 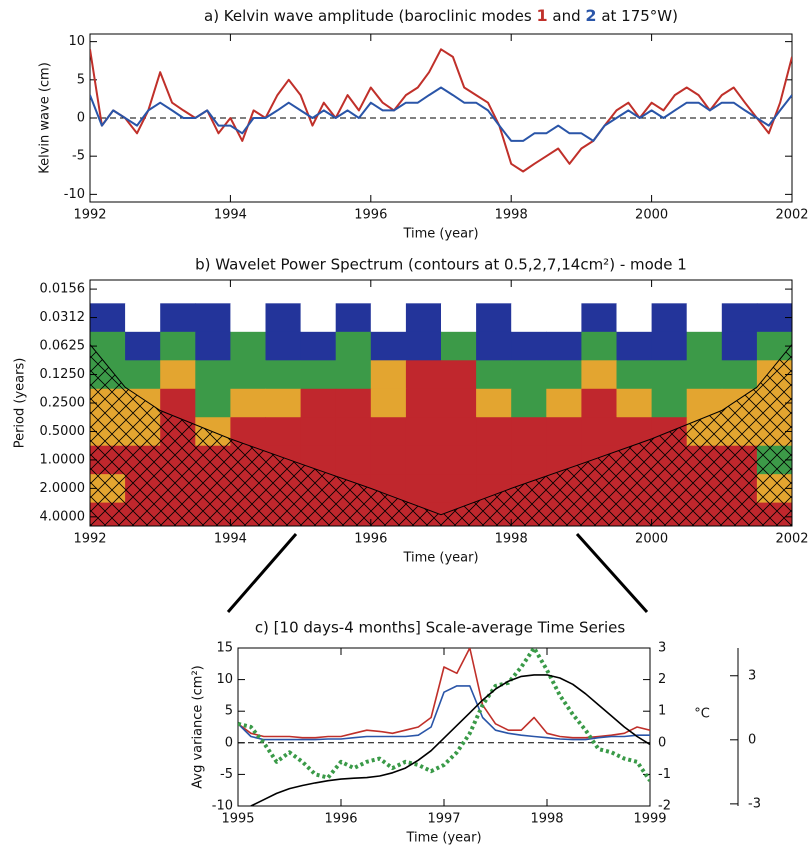 I want to click on title-part: and, so click(x=567, y=16).